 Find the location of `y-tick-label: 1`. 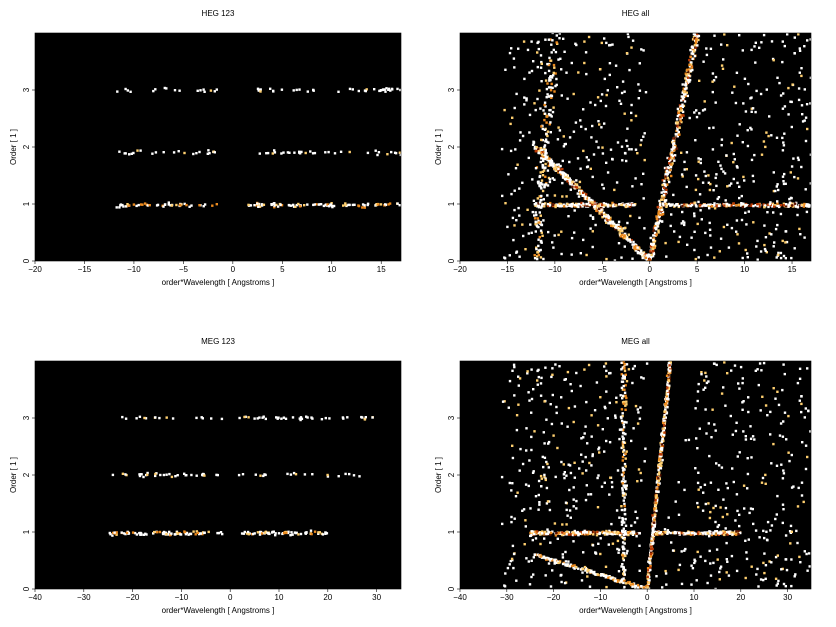

y-tick-label: 1 is located at coordinates (451, 531).